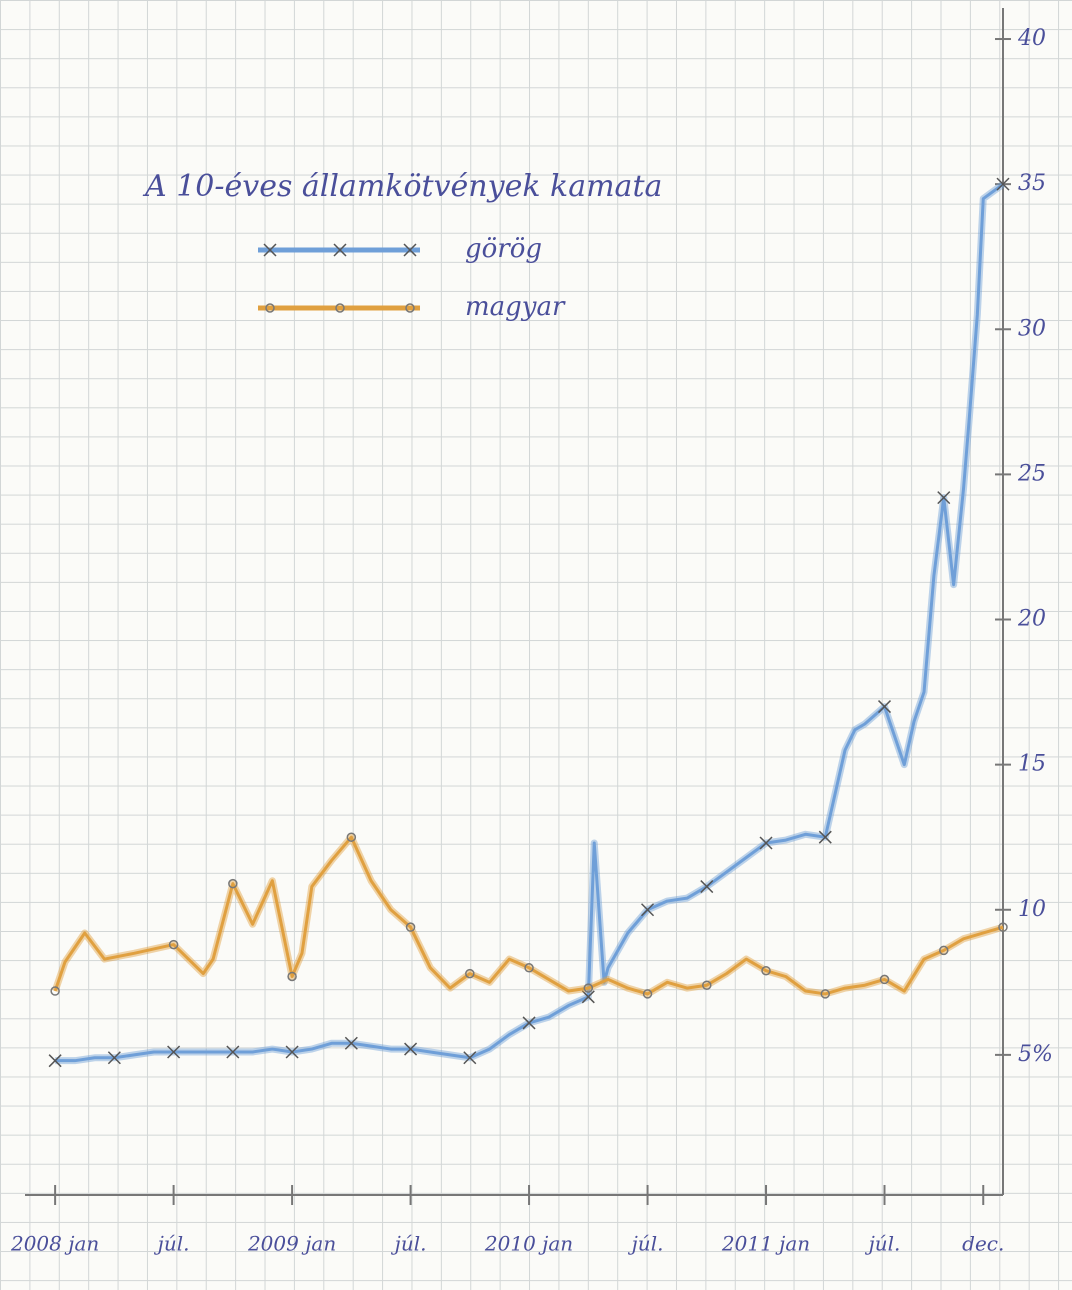 The image size is (1072, 1290). Describe the element at coordinates (1032, 764) in the screenshot. I see `y-tick-label: 15` at that location.